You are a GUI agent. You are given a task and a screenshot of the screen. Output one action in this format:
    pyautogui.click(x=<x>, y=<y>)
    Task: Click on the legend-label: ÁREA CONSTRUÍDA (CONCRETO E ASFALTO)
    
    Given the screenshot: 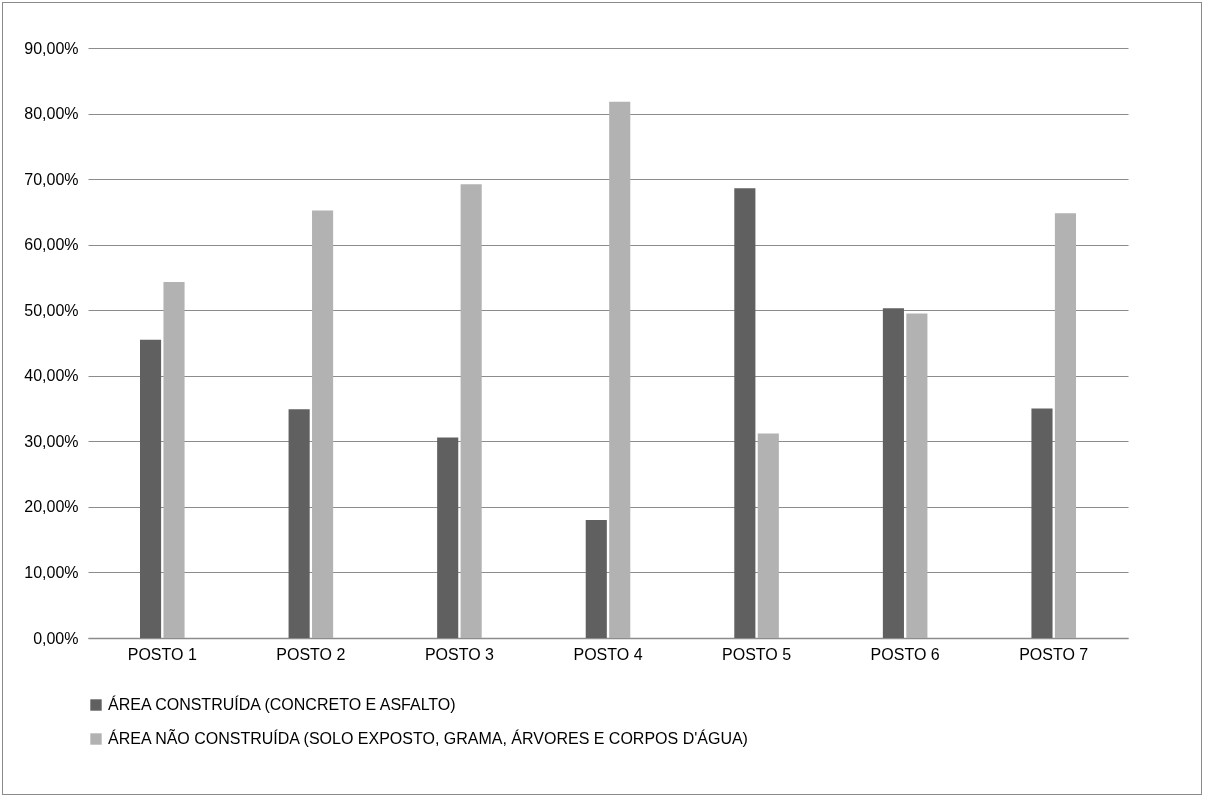 What is the action you would take?
    pyautogui.click(x=282, y=704)
    